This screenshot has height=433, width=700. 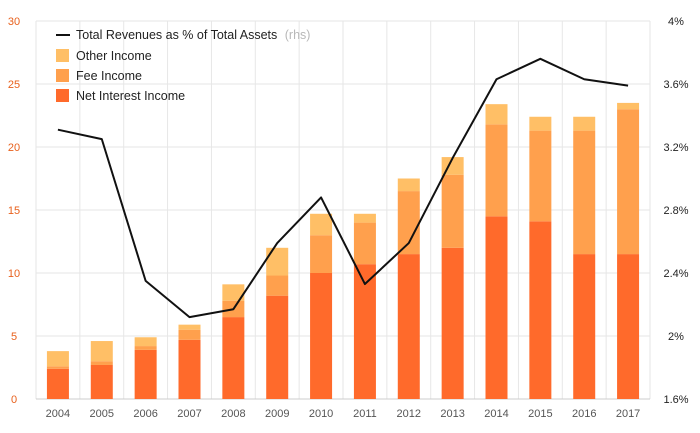 What do you see at coordinates (675, 400) in the screenshot?
I see `right-y-tick-label: 1.6%` at bounding box center [675, 400].